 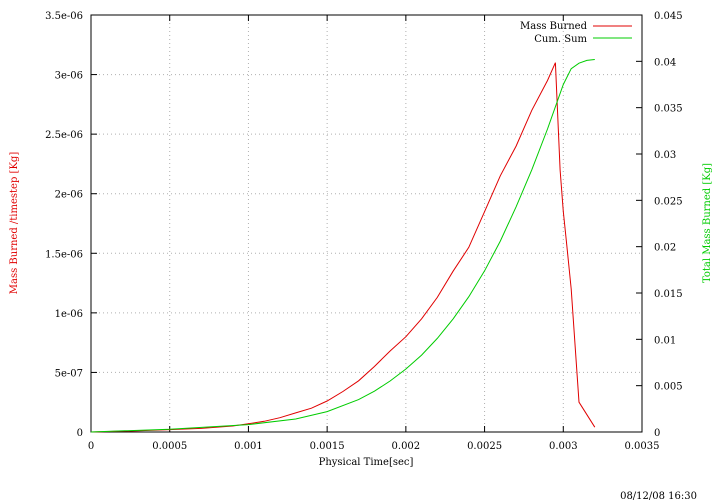 I want to click on left-tick-label: 0, so click(x=80, y=433).